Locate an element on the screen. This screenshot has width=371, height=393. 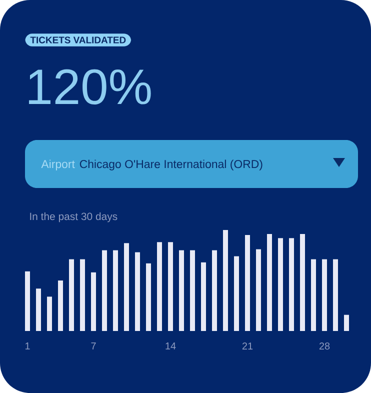
text: Chicago O'Hare International (ORD) is located at coordinates (171, 165).